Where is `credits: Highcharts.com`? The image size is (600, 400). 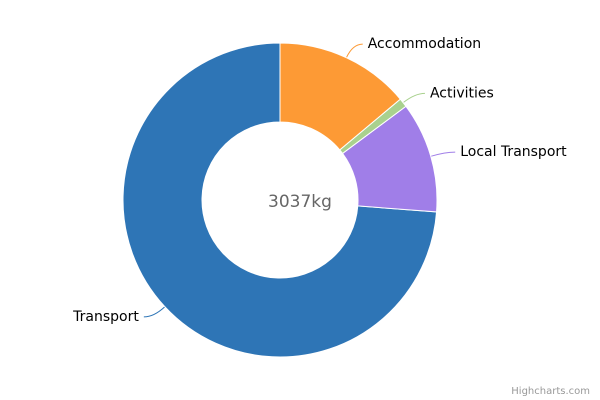
credits: Highcharts.com is located at coordinates (550, 391).